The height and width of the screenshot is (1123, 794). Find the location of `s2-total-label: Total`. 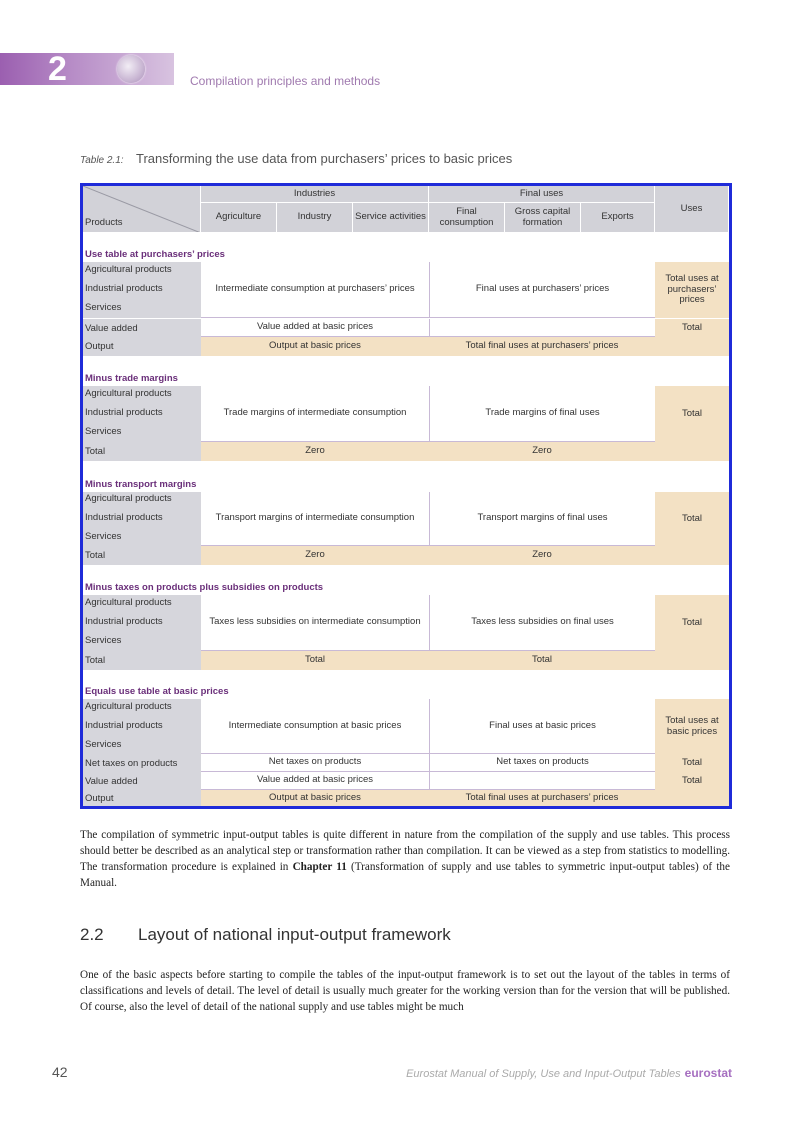

s2-total-label: Total is located at coordinates (142, 451).